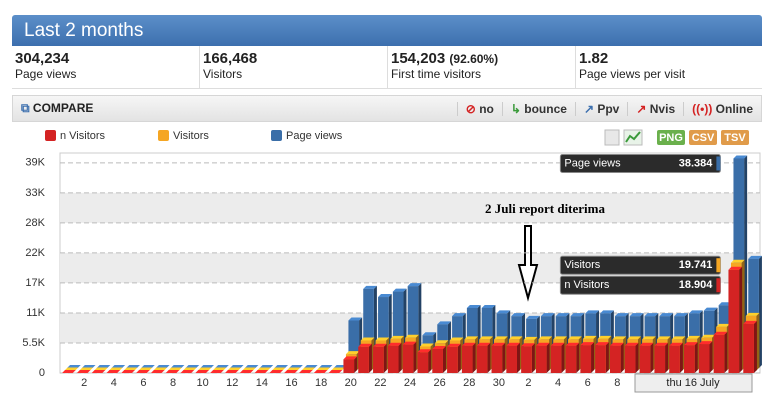 Image resolution: width=771 pixels, height=401 pixels. What do you see at coordinates (528, 263) in the screenshot?
I see `annotation-arrow` at bounding box center [528, 263].